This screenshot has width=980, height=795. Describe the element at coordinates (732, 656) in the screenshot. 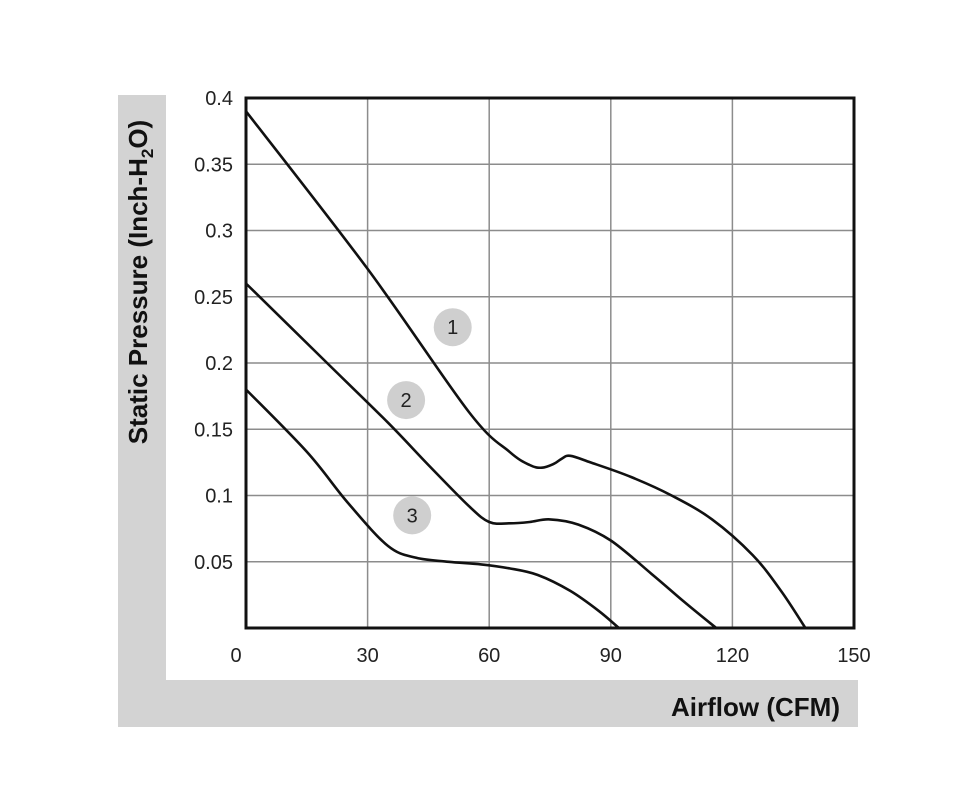

I see `x-tick-label: 120` at that location.